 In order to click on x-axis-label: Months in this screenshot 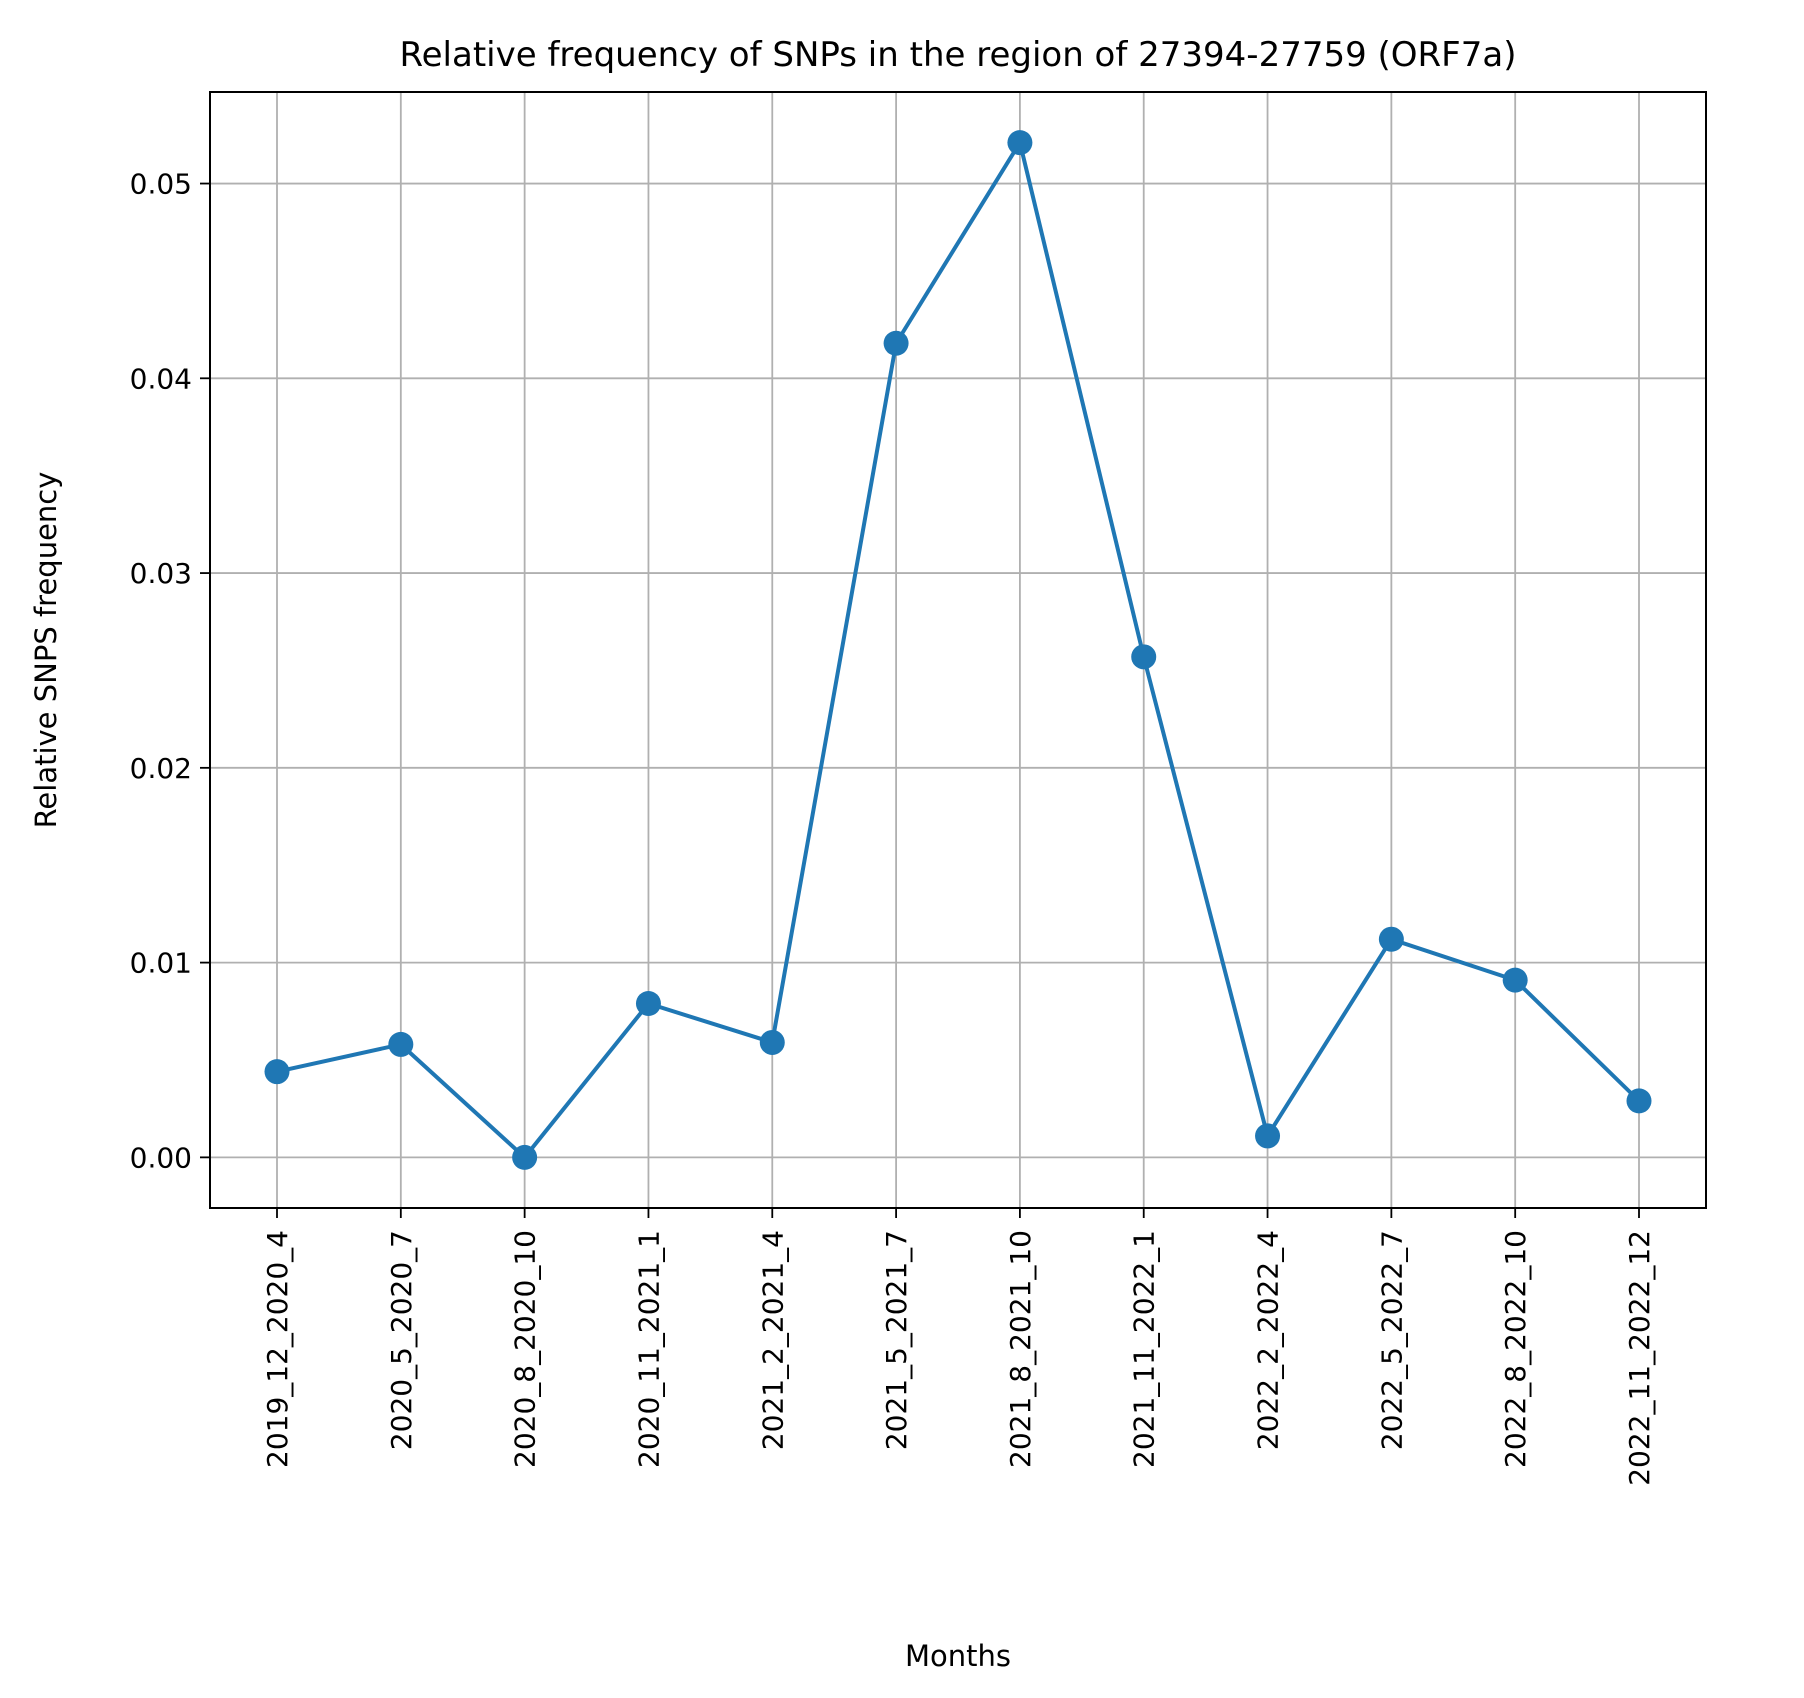, I will do `click(958, 1656)`.